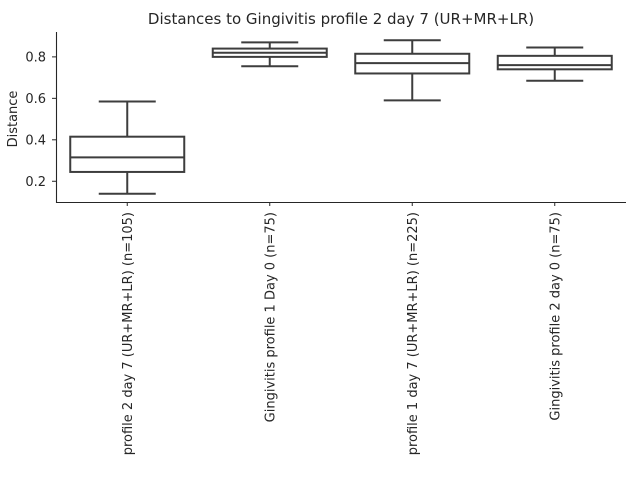  Describe the element at coordinates (13, 119) in the screenshot. I see `y-axis-title: Distance` at that location.